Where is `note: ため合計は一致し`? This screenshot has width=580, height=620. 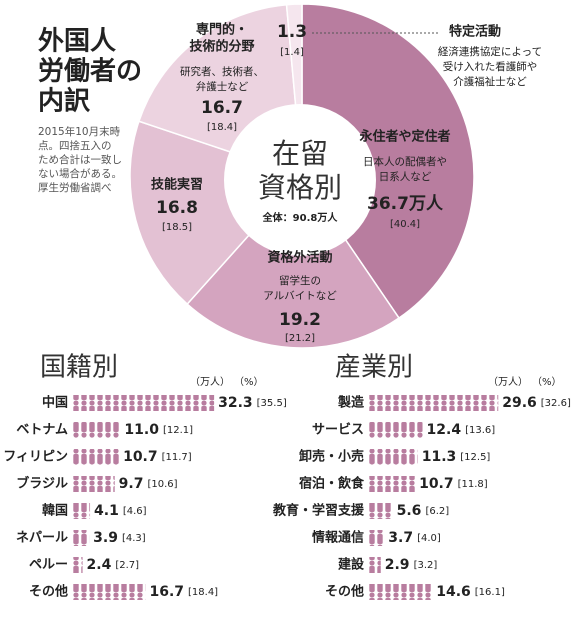 note: ため合計は一致し is located at coordinates (80, 159).